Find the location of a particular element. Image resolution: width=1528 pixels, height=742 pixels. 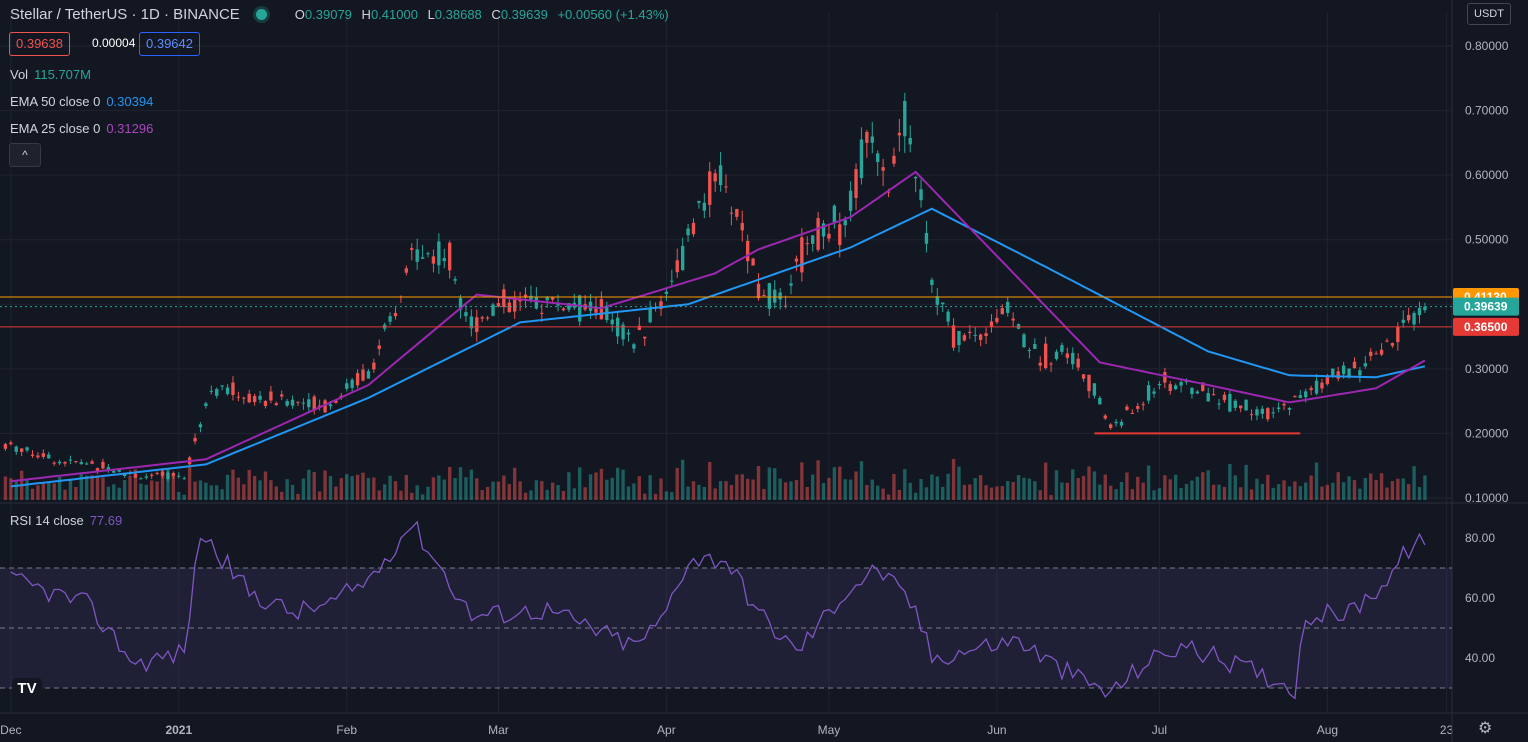

high-value: 0.41000 is located at coordinates (394, 14).